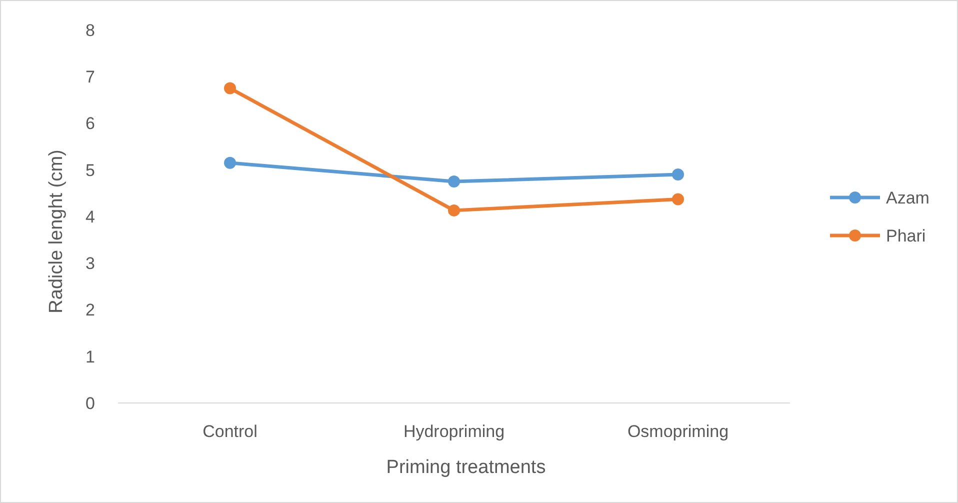  I want to click on x-tick-label: Hydropriming, so click(454, 431).